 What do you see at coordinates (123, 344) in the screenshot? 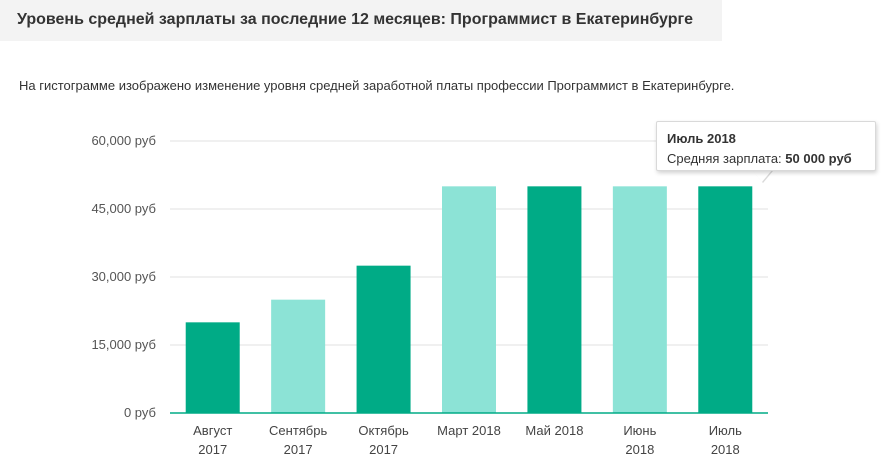
I see `y-tick-label: 15,000 руб` at bounding box center [123, 344].